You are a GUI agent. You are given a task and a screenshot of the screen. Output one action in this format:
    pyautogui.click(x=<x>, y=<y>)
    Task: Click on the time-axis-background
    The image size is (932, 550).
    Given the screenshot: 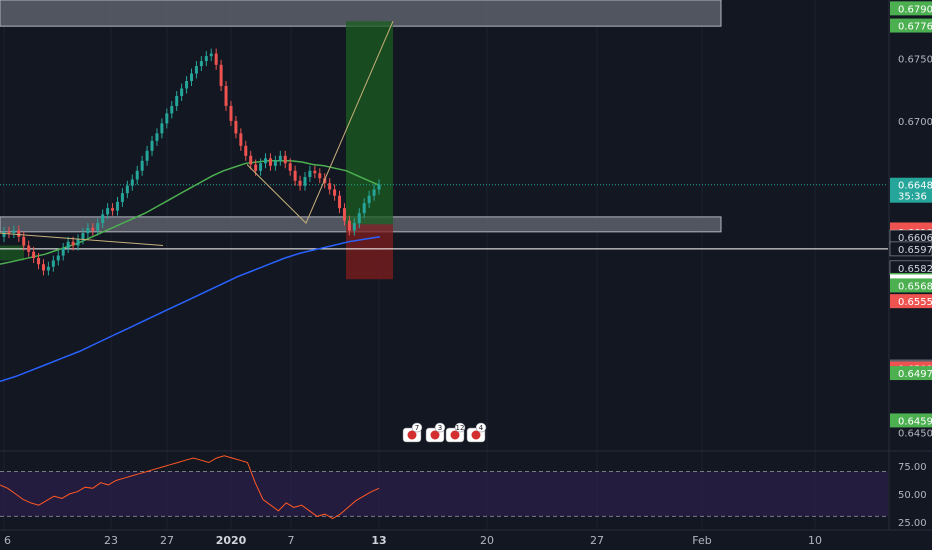 What is the action you would take?
    pyautogui.click(x=466, y=540)
    